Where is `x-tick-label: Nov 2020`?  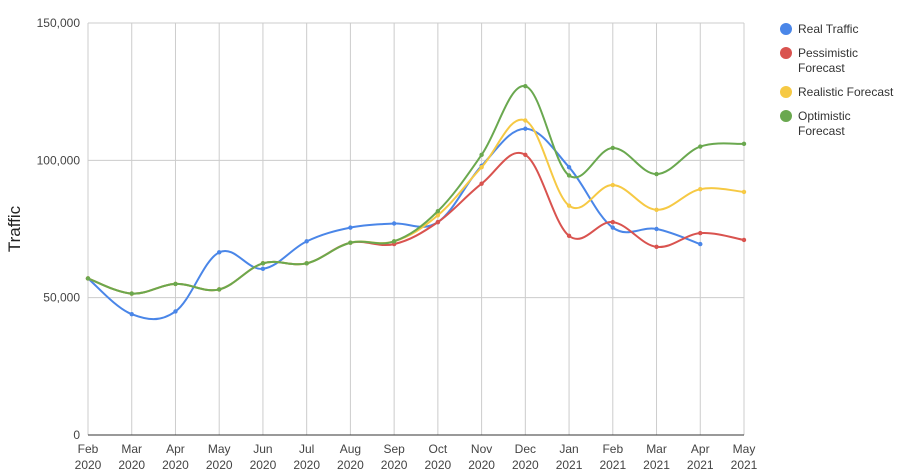 x-tick-label: Nov 2020 is located at coordinates (481, 457).